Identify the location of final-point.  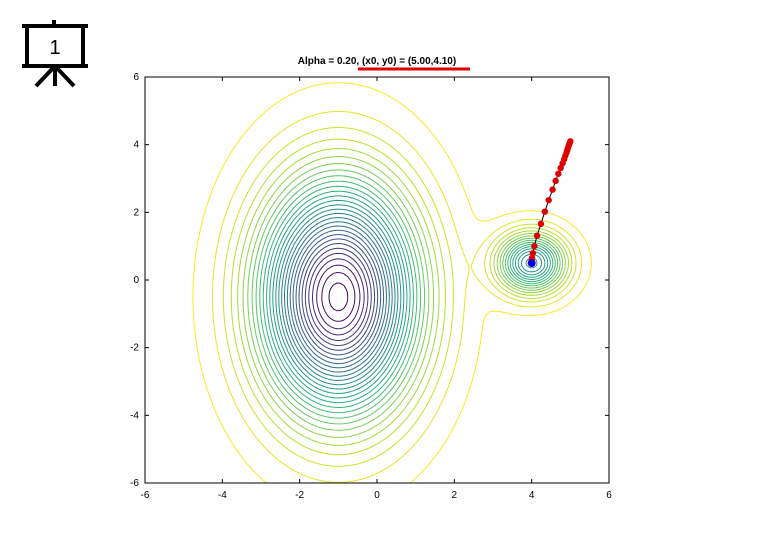
(531, 263).